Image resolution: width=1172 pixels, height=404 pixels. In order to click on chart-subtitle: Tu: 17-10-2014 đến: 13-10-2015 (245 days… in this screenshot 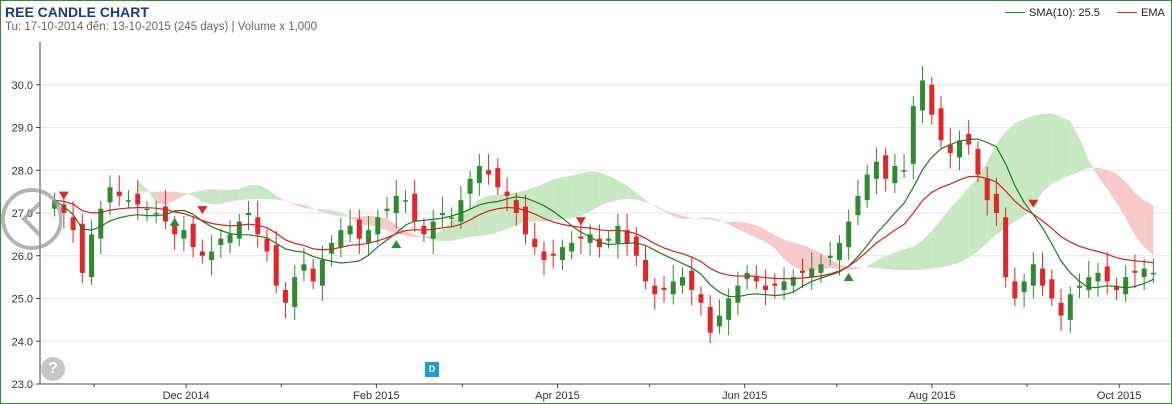, I will do `click(161, 27)`.